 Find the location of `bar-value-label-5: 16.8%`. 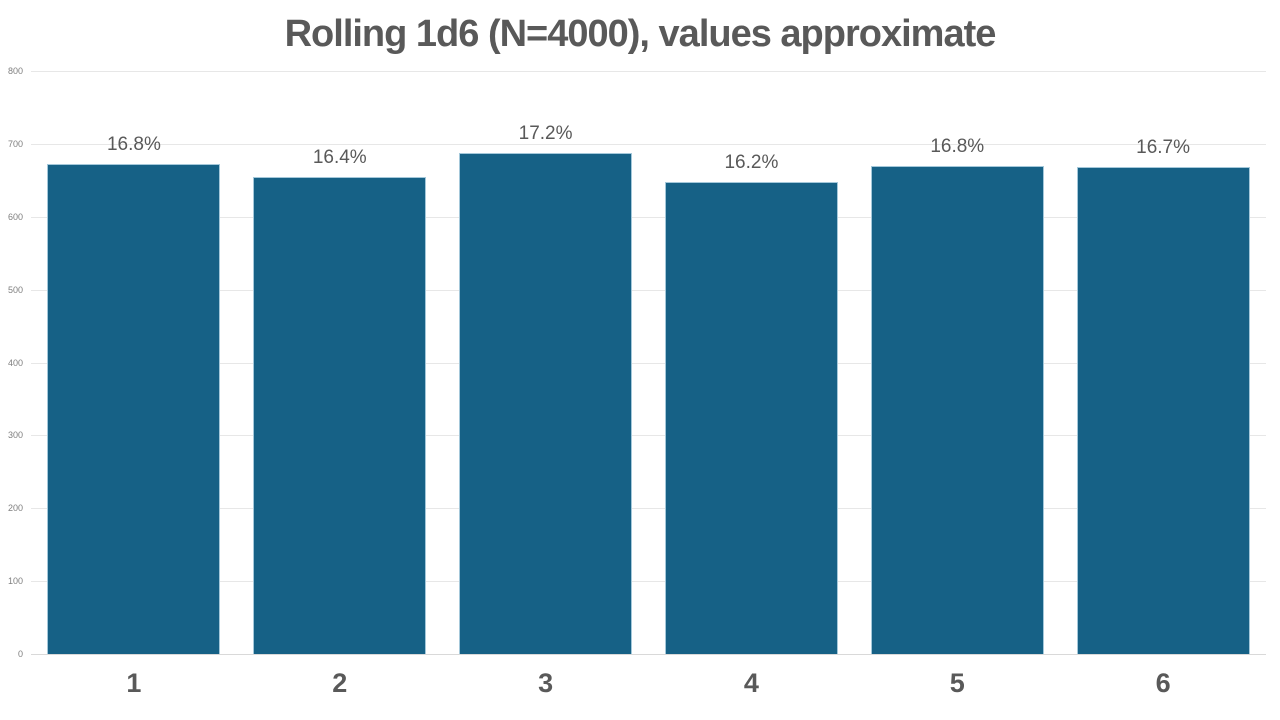

bar-value-label-5: 16.8% is located at coordinates (957, 146).